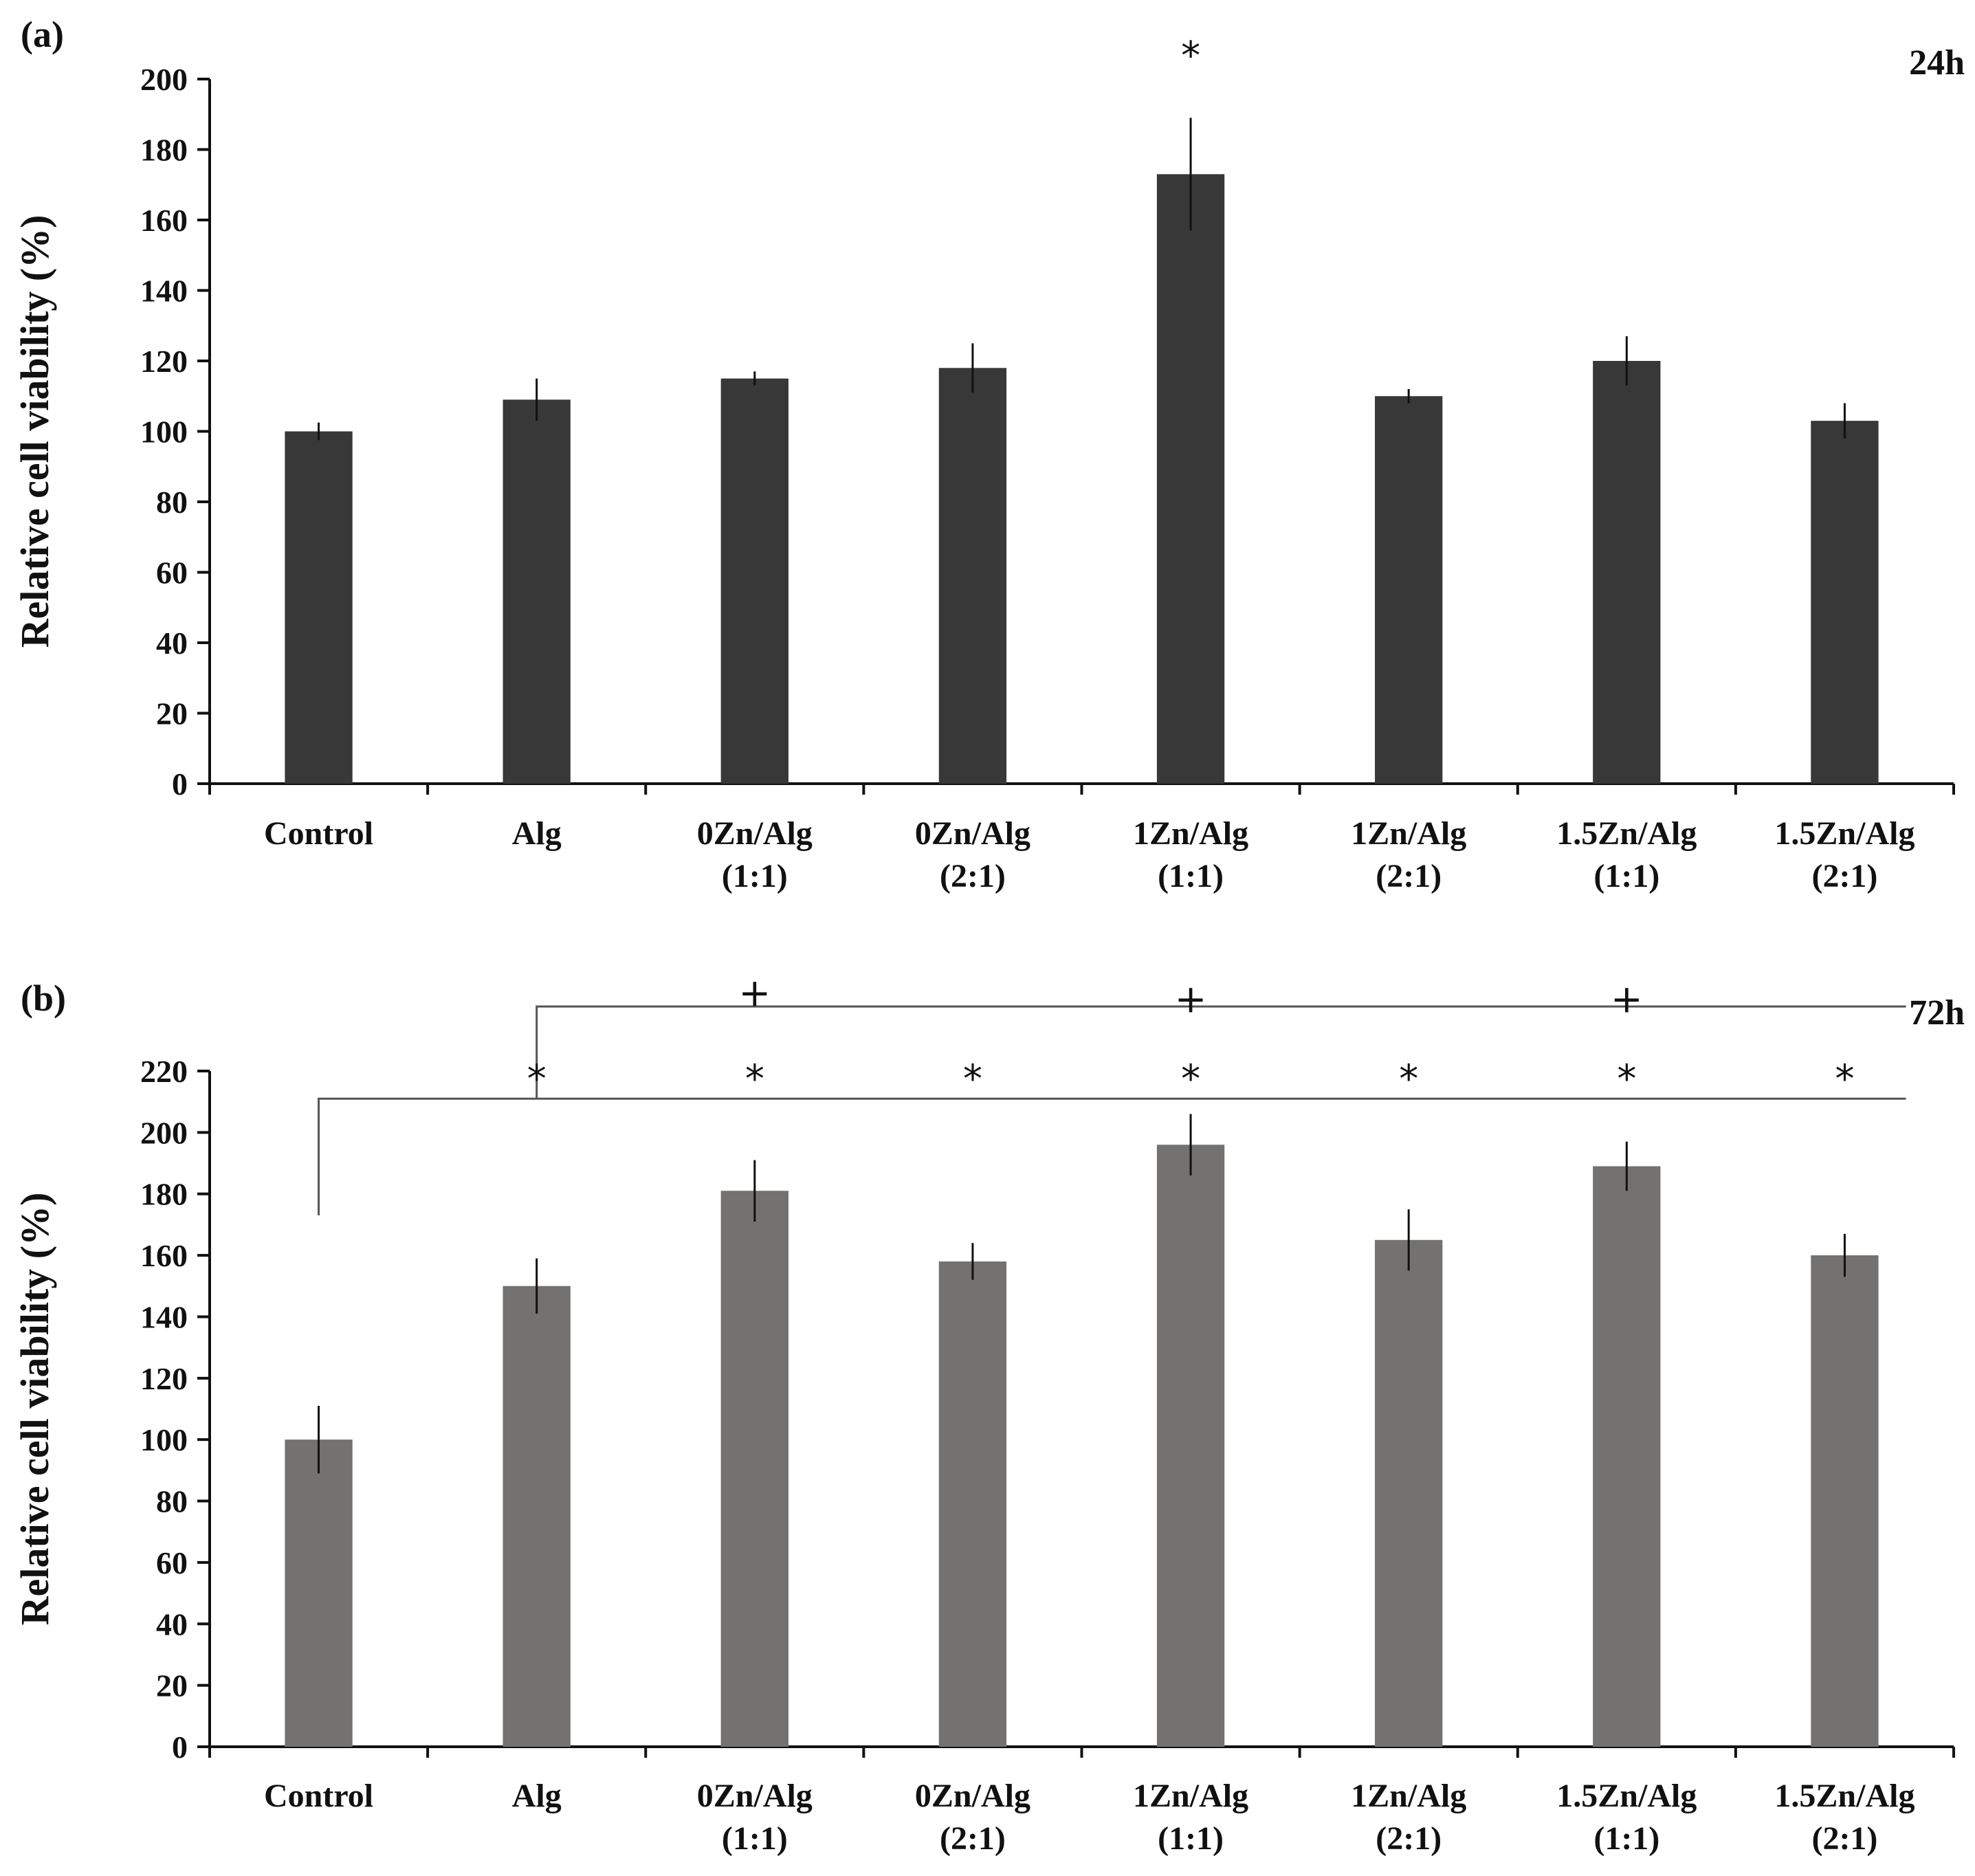 This screenshot has height=1876, width=1975. Describe the element at coordinates (44, 998) in the screenshot. I see `panel-label: (b)` at that location.